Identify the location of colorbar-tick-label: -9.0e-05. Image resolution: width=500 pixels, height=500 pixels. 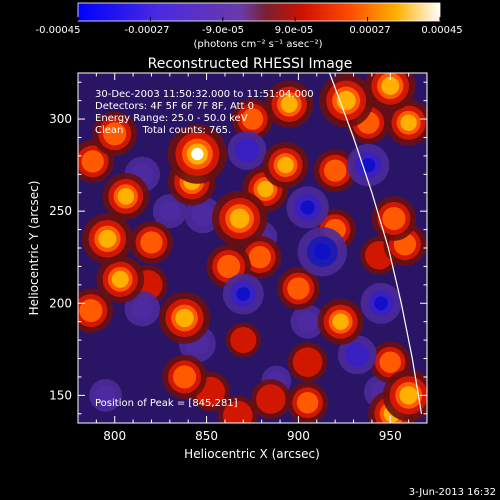
(223, 30).